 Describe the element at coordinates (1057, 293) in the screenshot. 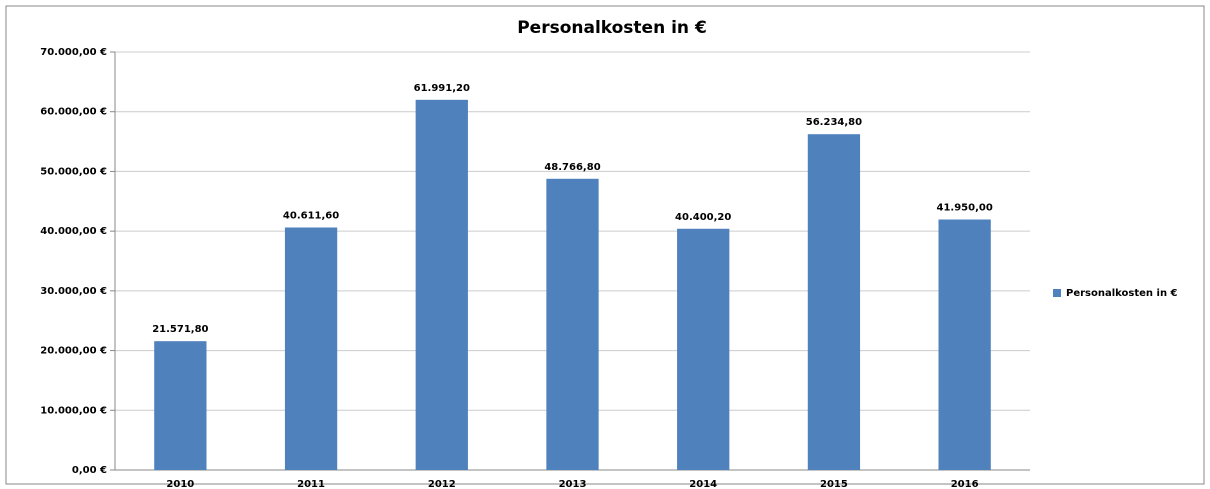

I see `legend-swatch` at that location.